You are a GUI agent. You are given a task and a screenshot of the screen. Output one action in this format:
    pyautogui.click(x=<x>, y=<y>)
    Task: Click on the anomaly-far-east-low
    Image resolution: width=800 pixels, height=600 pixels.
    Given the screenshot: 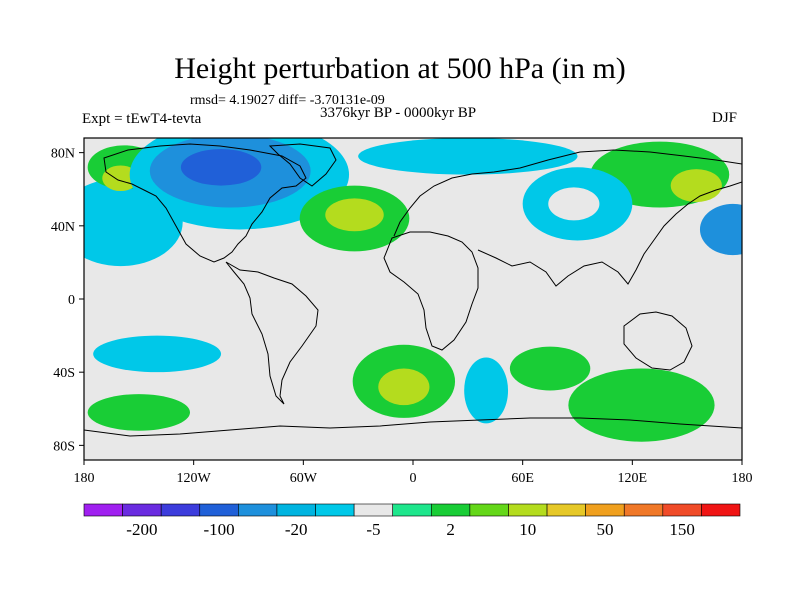 What is the action you would take?
    pyautogui.click(x=720, y=229)
    